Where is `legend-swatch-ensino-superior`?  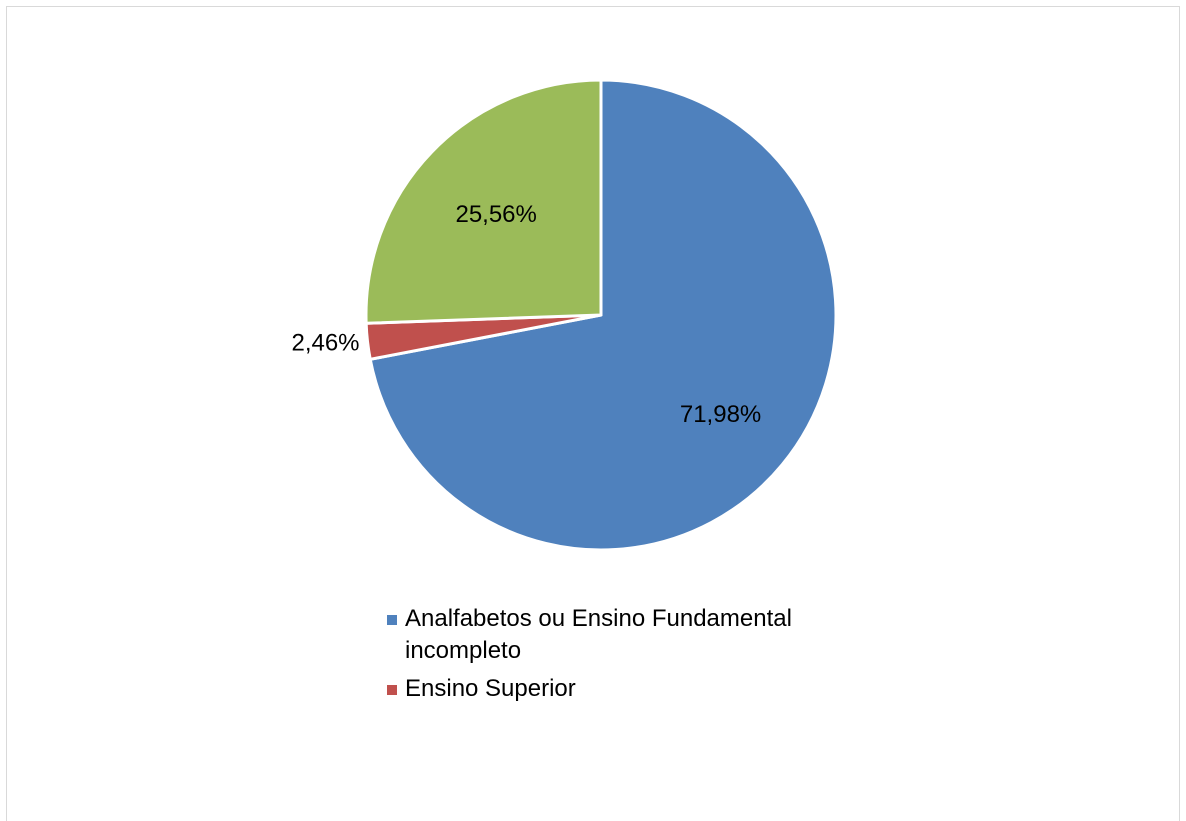 legend-swatch-ensino-superior is located at coordinates (392, 690).